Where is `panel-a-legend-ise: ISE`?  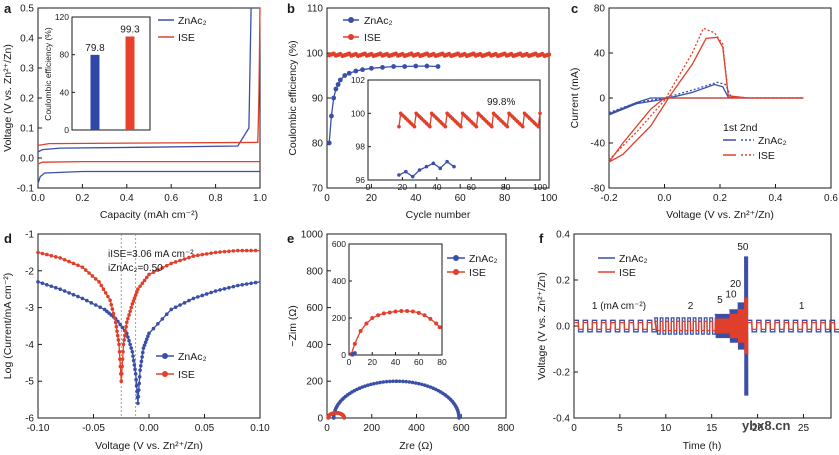 panel-a-legend-ise: ISE is located at coordinates (186, 38).